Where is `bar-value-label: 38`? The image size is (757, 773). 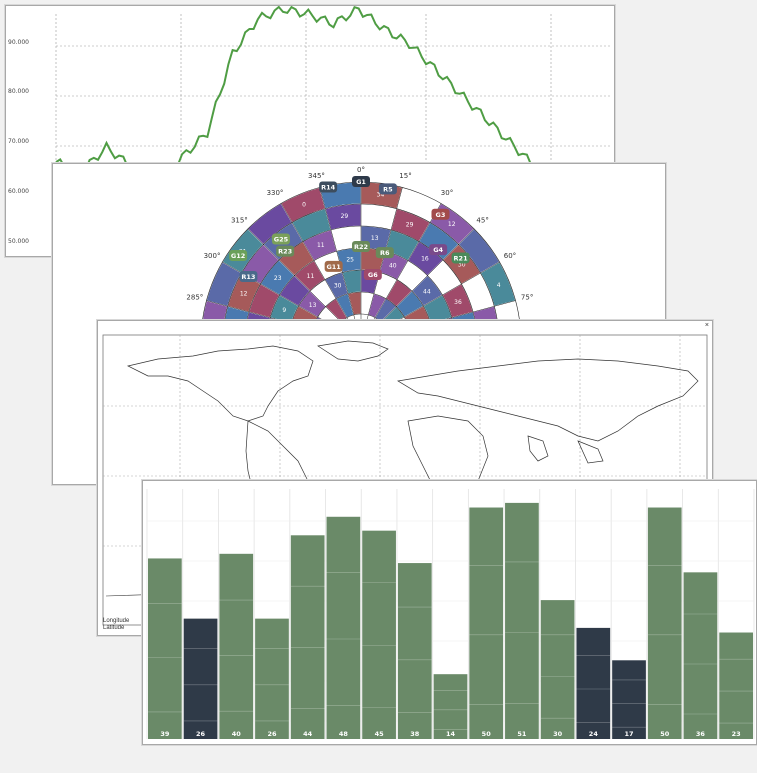
bar-value-label: 38 is located at coordinates (415, 734).